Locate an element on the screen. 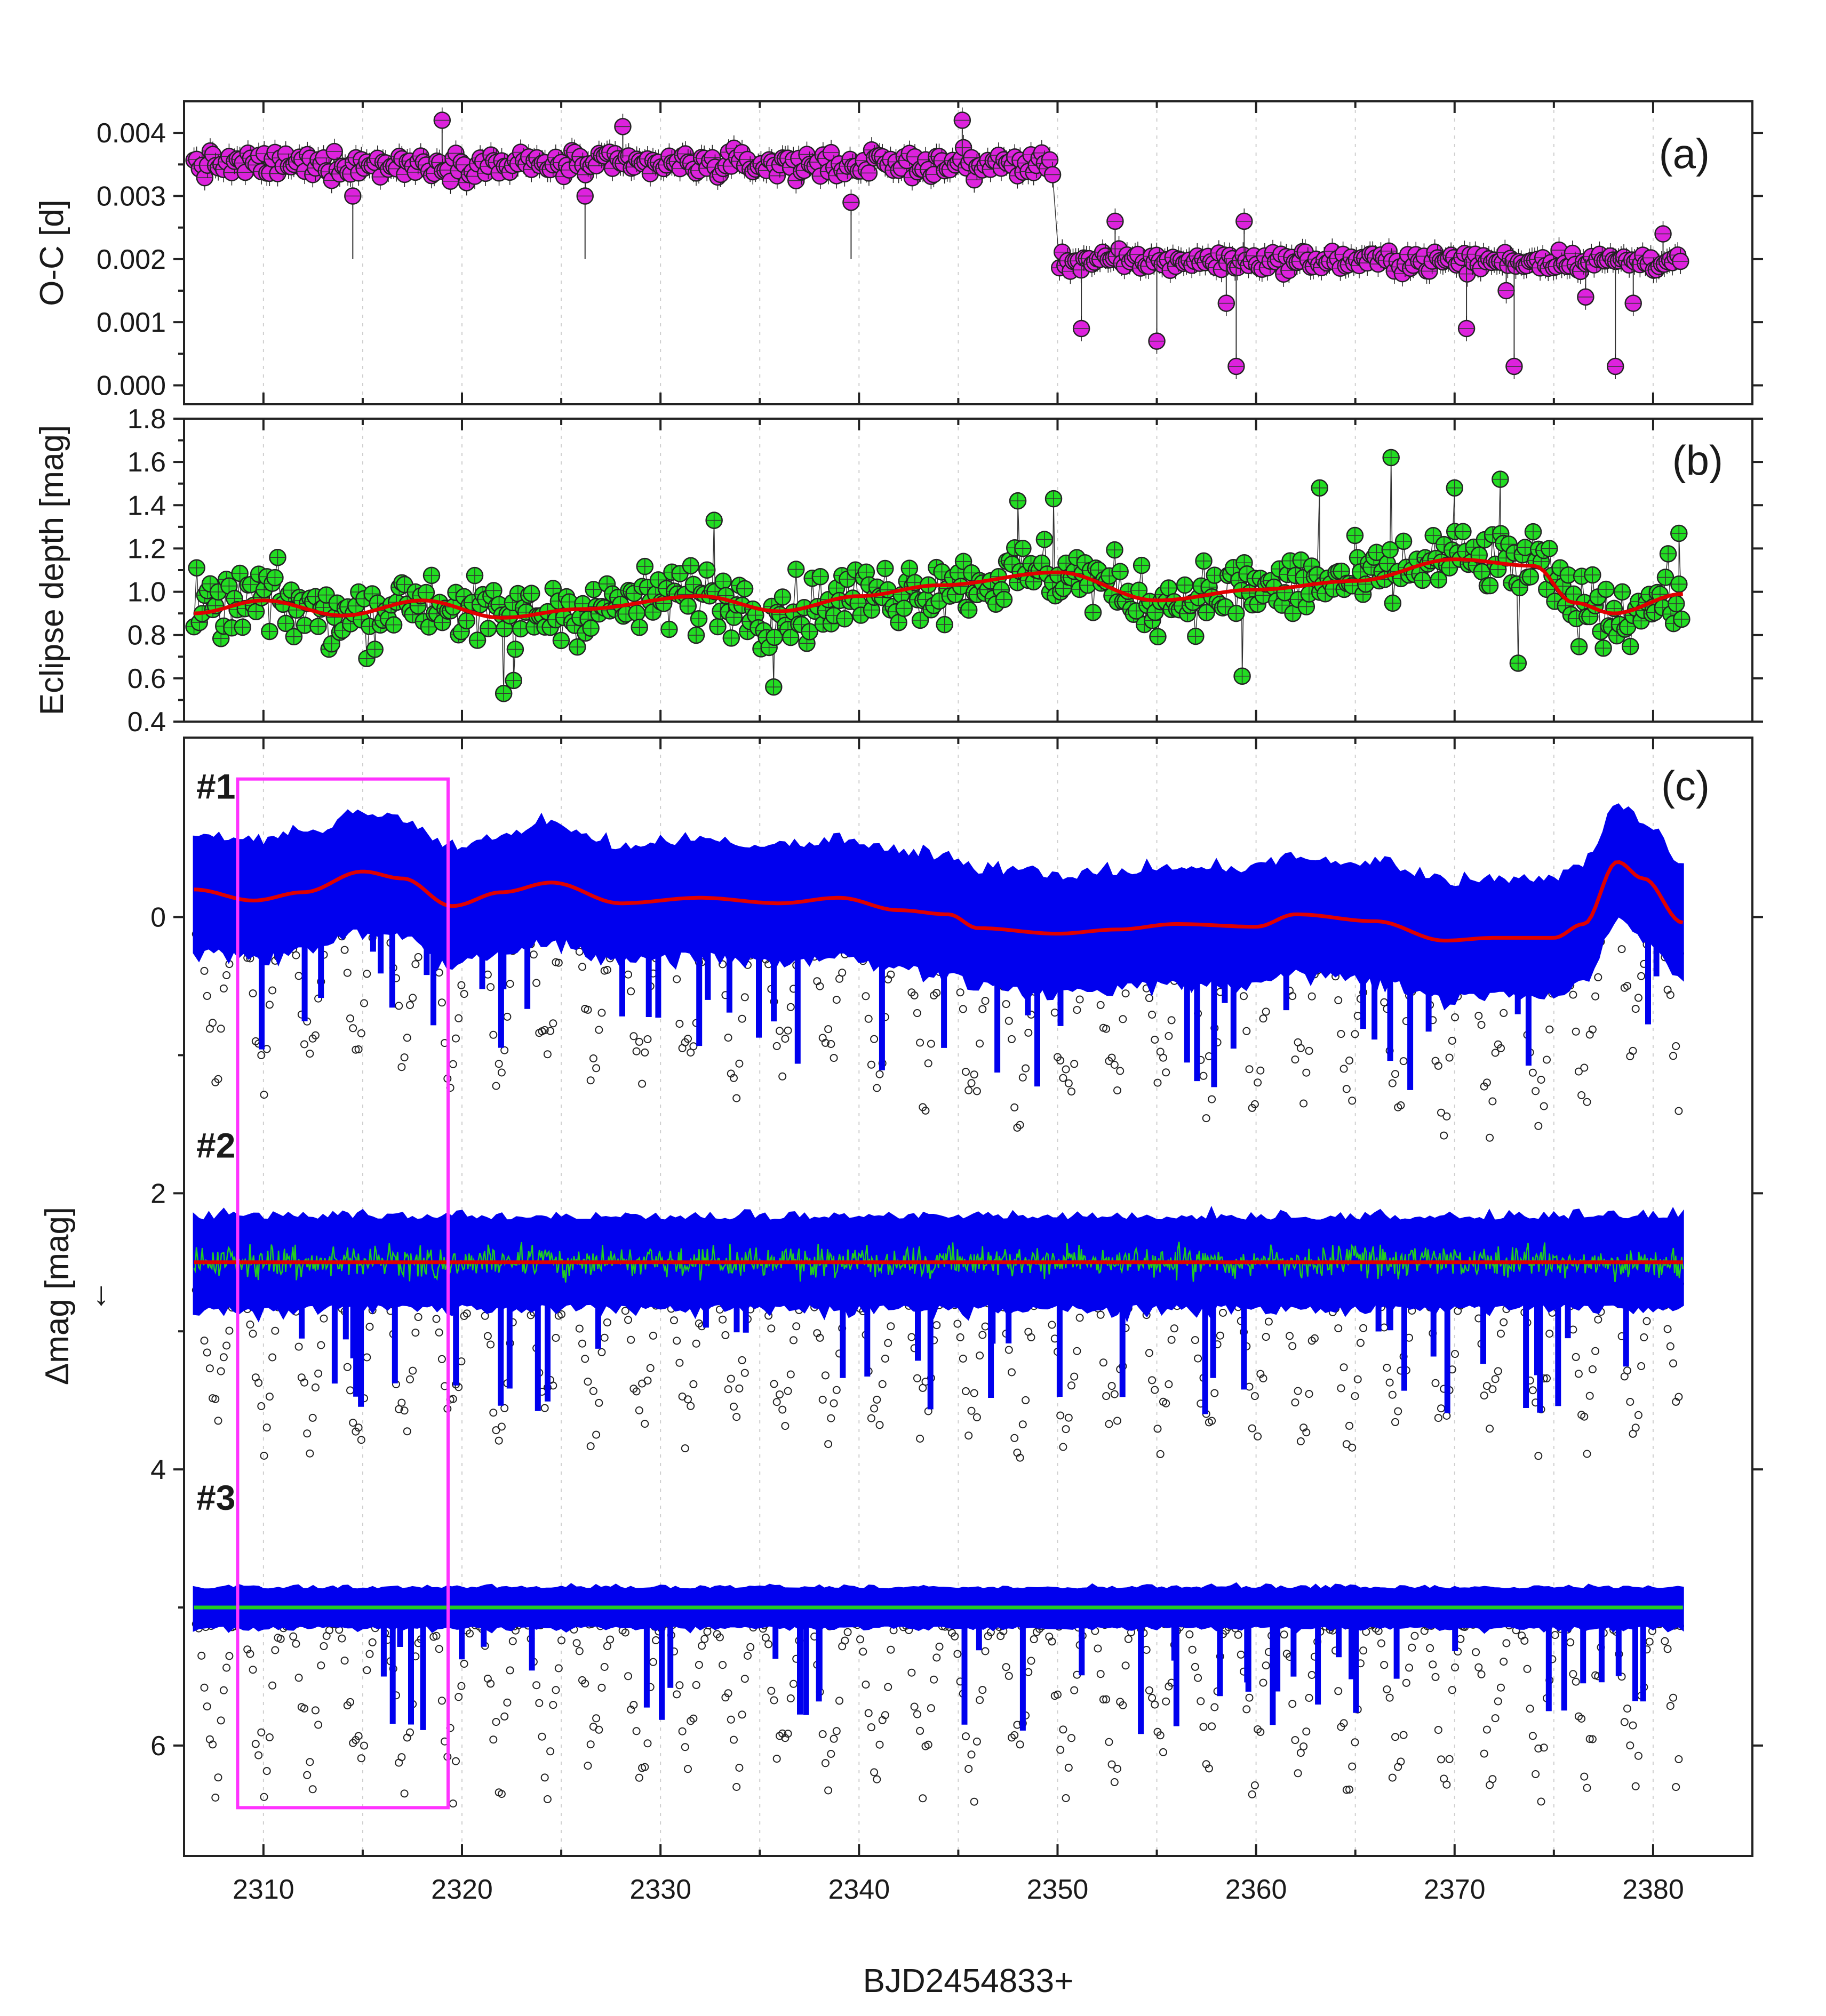 This screenshot has height=2016, width=1826. panel-b-label: (b) is located at coordinates (1698, 460).